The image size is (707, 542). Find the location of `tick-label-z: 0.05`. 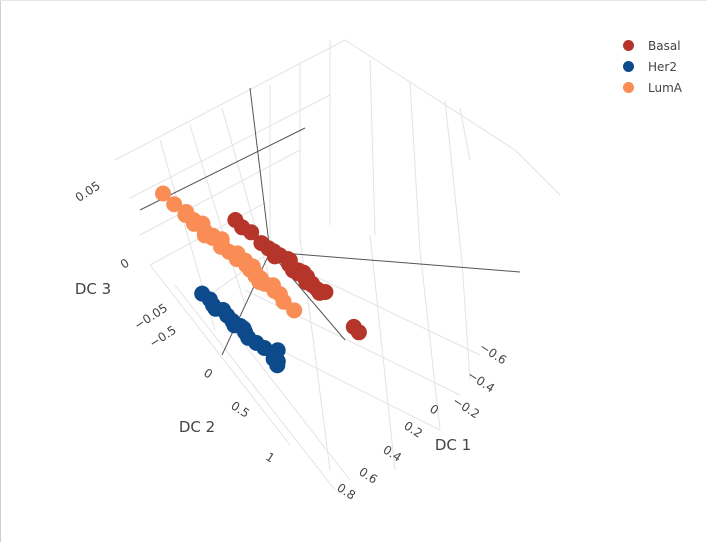

tick-label-z: 0.05 is located at coordinates (88, 191).